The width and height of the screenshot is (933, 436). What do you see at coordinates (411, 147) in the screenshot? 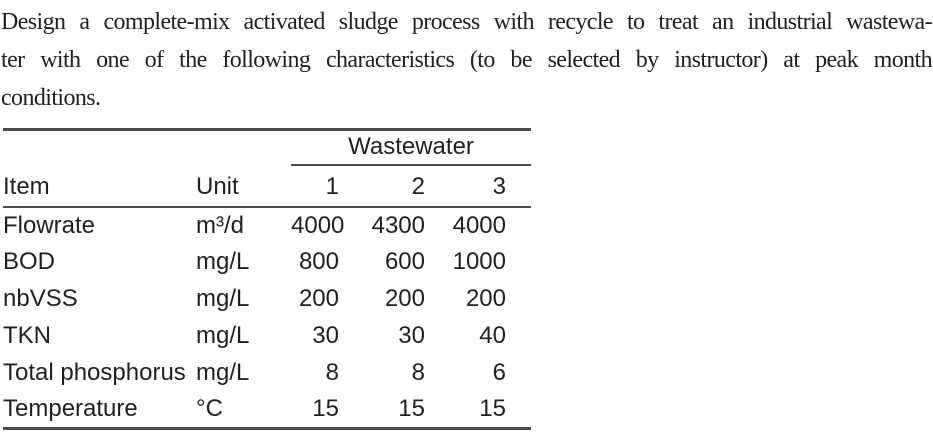
I see `group-header-wastewater: Wastewater` at bounding box center [411, 147].